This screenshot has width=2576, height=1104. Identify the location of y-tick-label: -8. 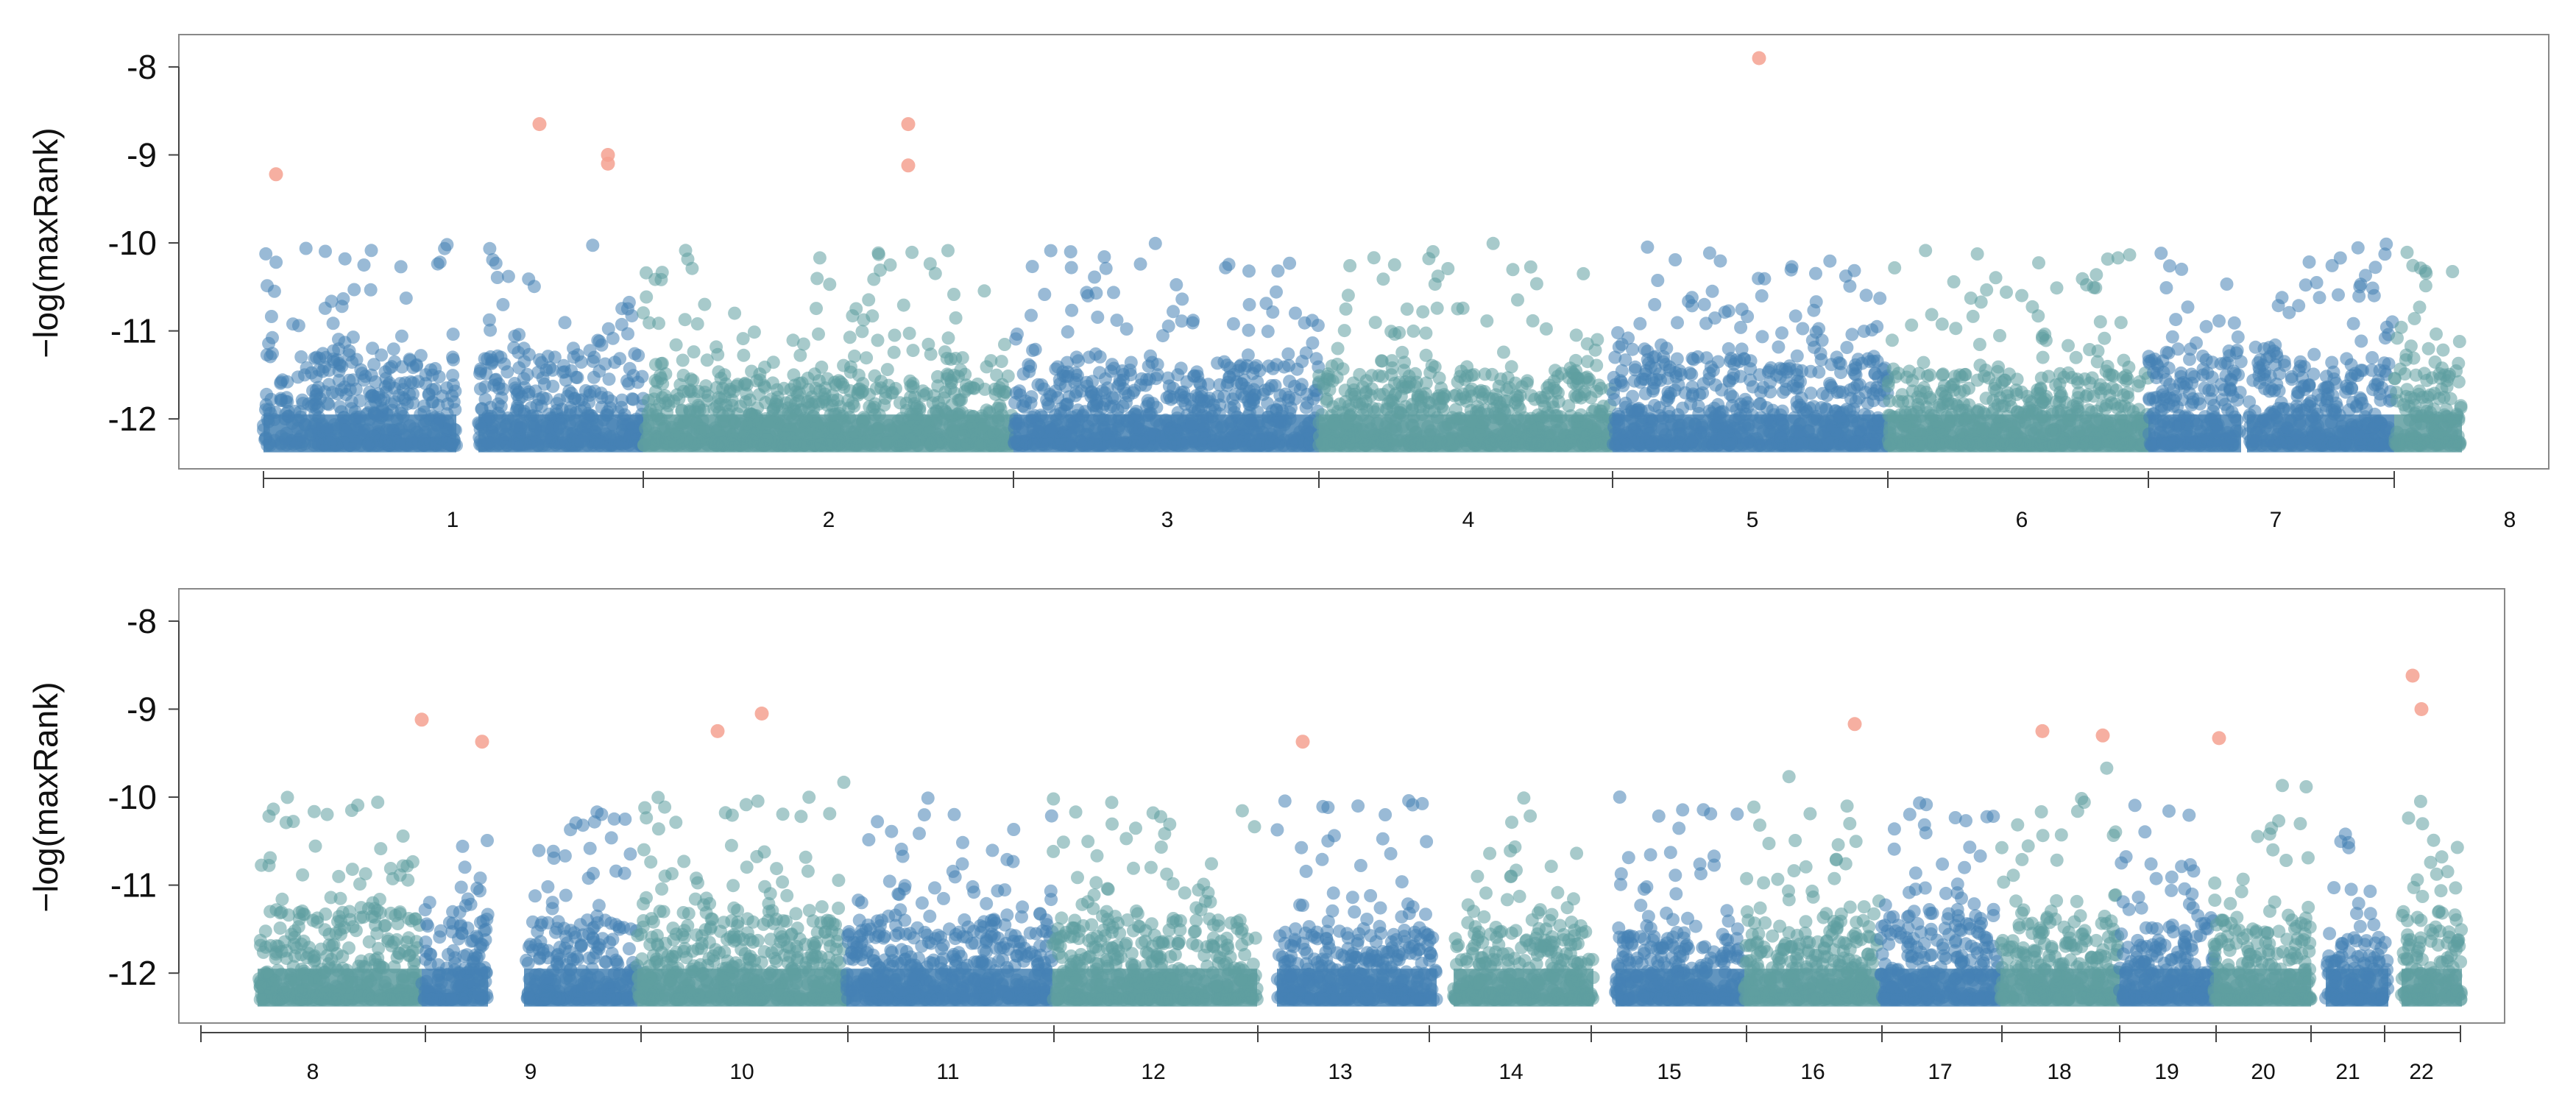
(142, 67).